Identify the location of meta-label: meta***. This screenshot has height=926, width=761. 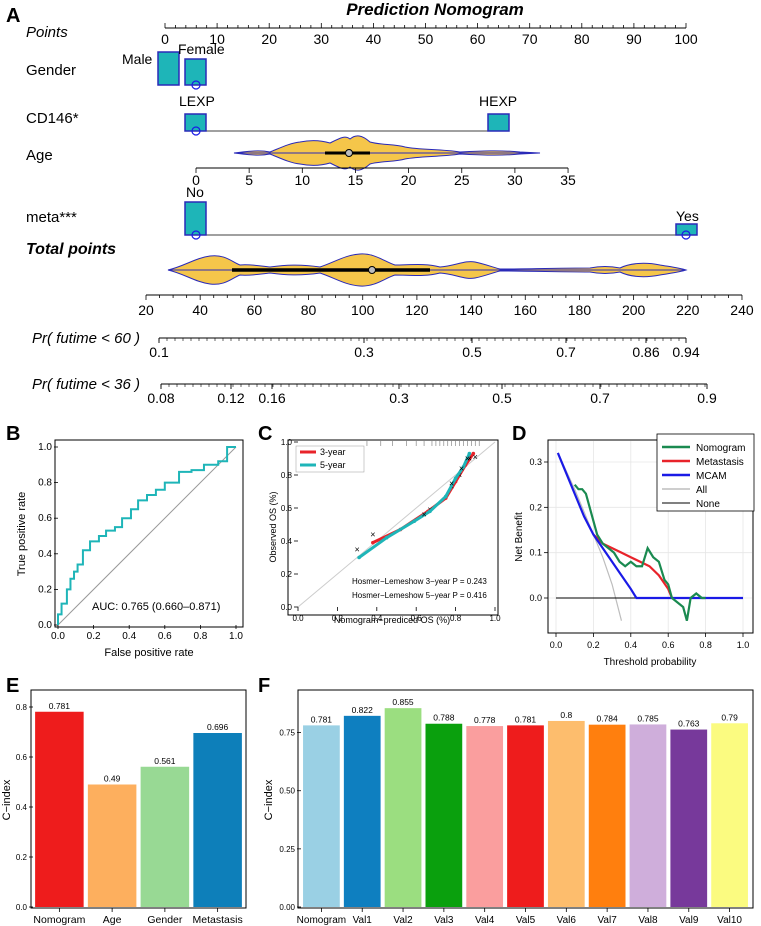
(51, 217).